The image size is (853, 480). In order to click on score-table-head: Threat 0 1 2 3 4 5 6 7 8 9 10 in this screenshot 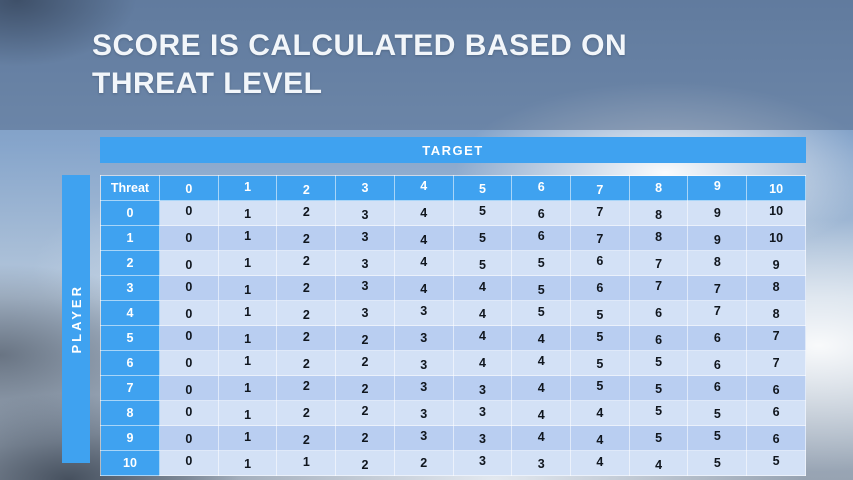, I will do `click(453, 188)`.